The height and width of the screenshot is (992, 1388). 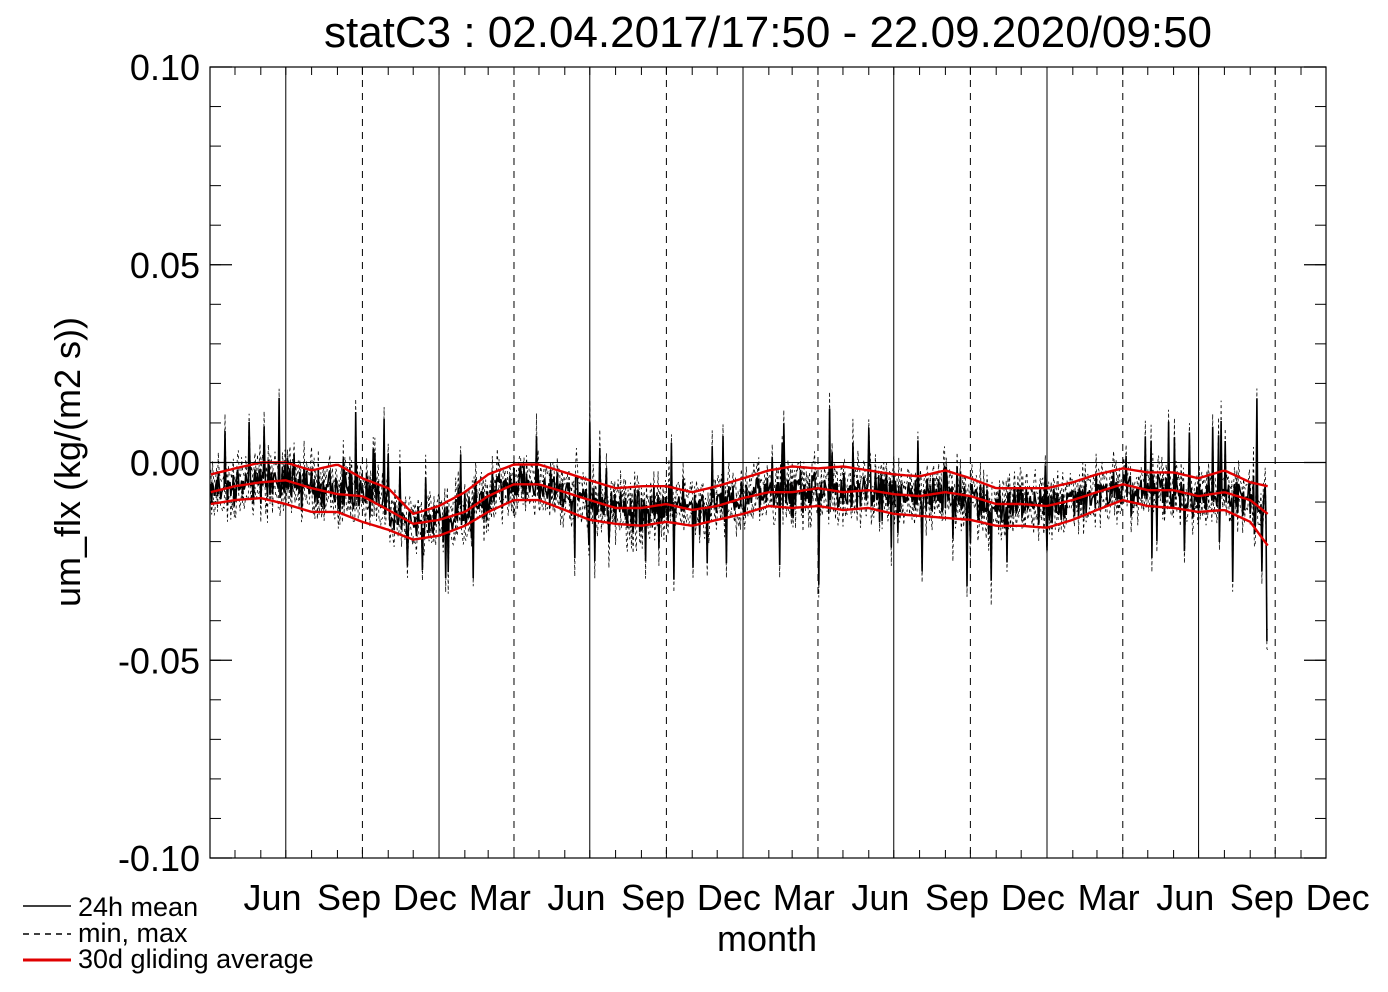 What do you see at coordinates (165, 463) in the screenshot?
I see `y-tick-label: 0.00` at bounding box center [165, 463].